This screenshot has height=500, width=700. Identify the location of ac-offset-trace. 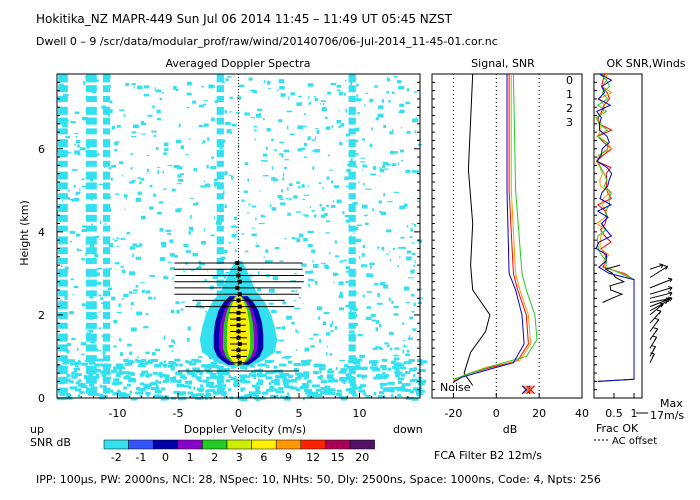
(614, 283).